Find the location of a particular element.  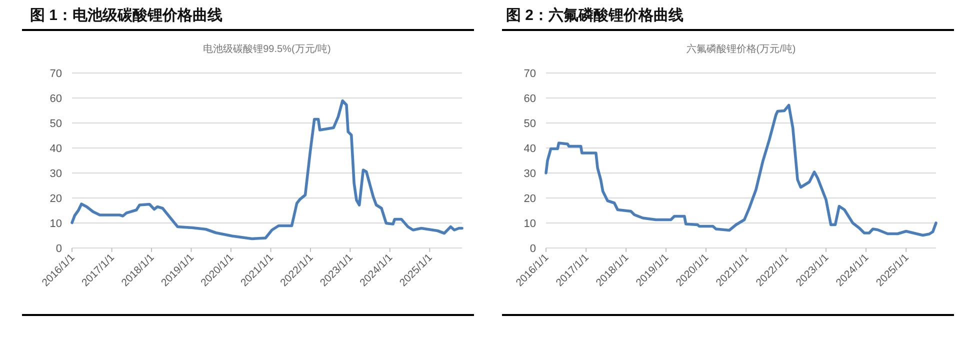

chart-subtitle: 六氟磷酸锂价格(万元/吨) is located at coordinates (741, 49).